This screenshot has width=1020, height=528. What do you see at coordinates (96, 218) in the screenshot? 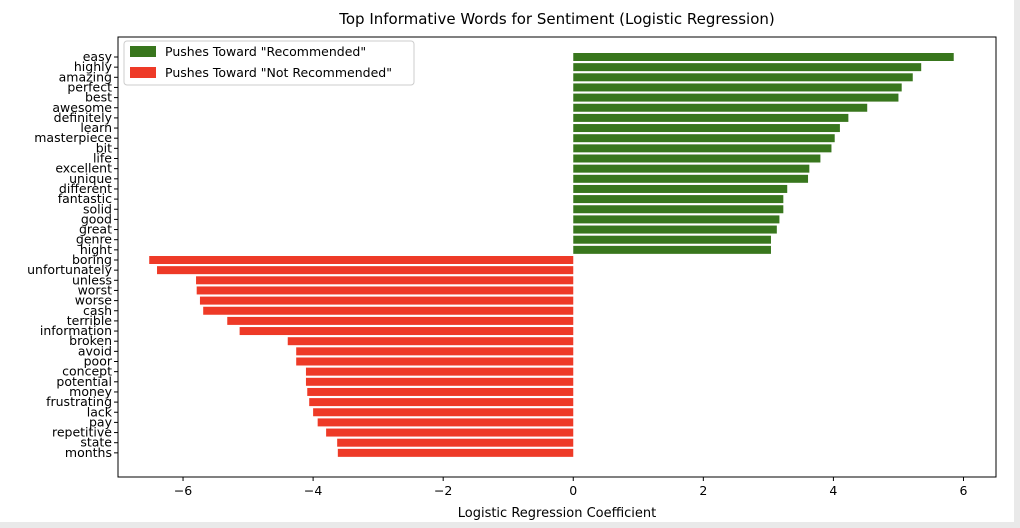
I see `y-tick-label: good` at bounding box center [96, 218].